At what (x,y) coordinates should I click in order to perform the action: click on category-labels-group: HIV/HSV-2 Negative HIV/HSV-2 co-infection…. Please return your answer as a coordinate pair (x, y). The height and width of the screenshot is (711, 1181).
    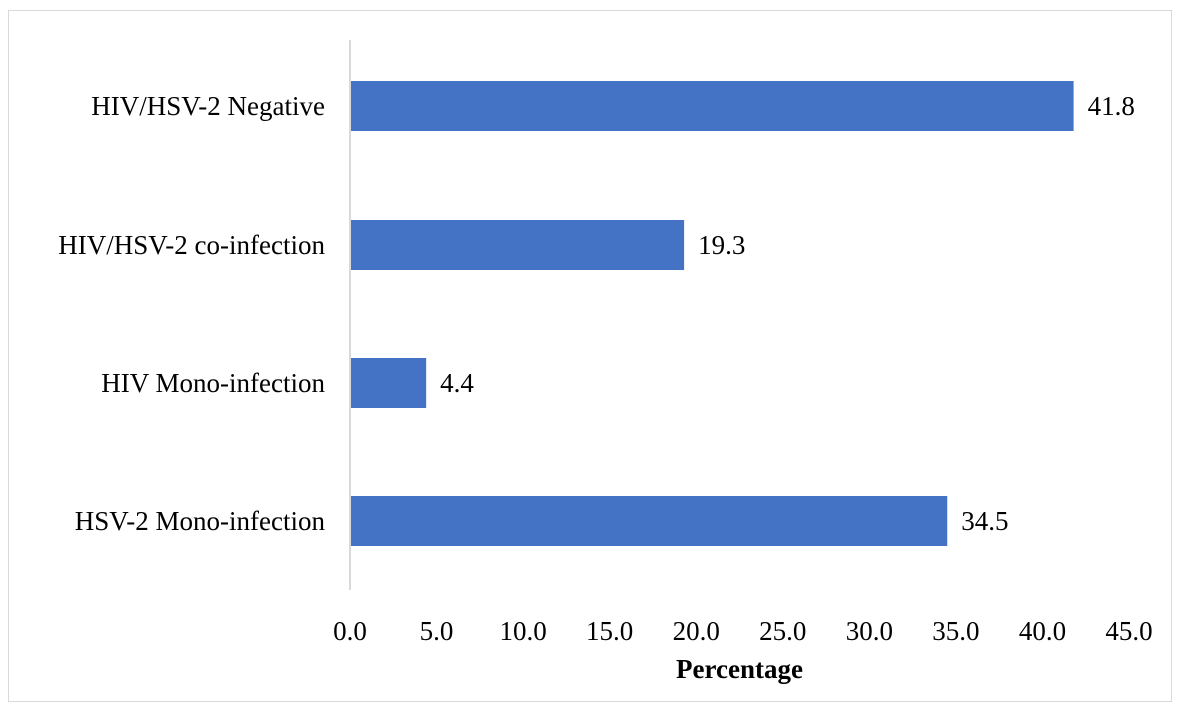
    Looking at the image, I should click on (191, 313).